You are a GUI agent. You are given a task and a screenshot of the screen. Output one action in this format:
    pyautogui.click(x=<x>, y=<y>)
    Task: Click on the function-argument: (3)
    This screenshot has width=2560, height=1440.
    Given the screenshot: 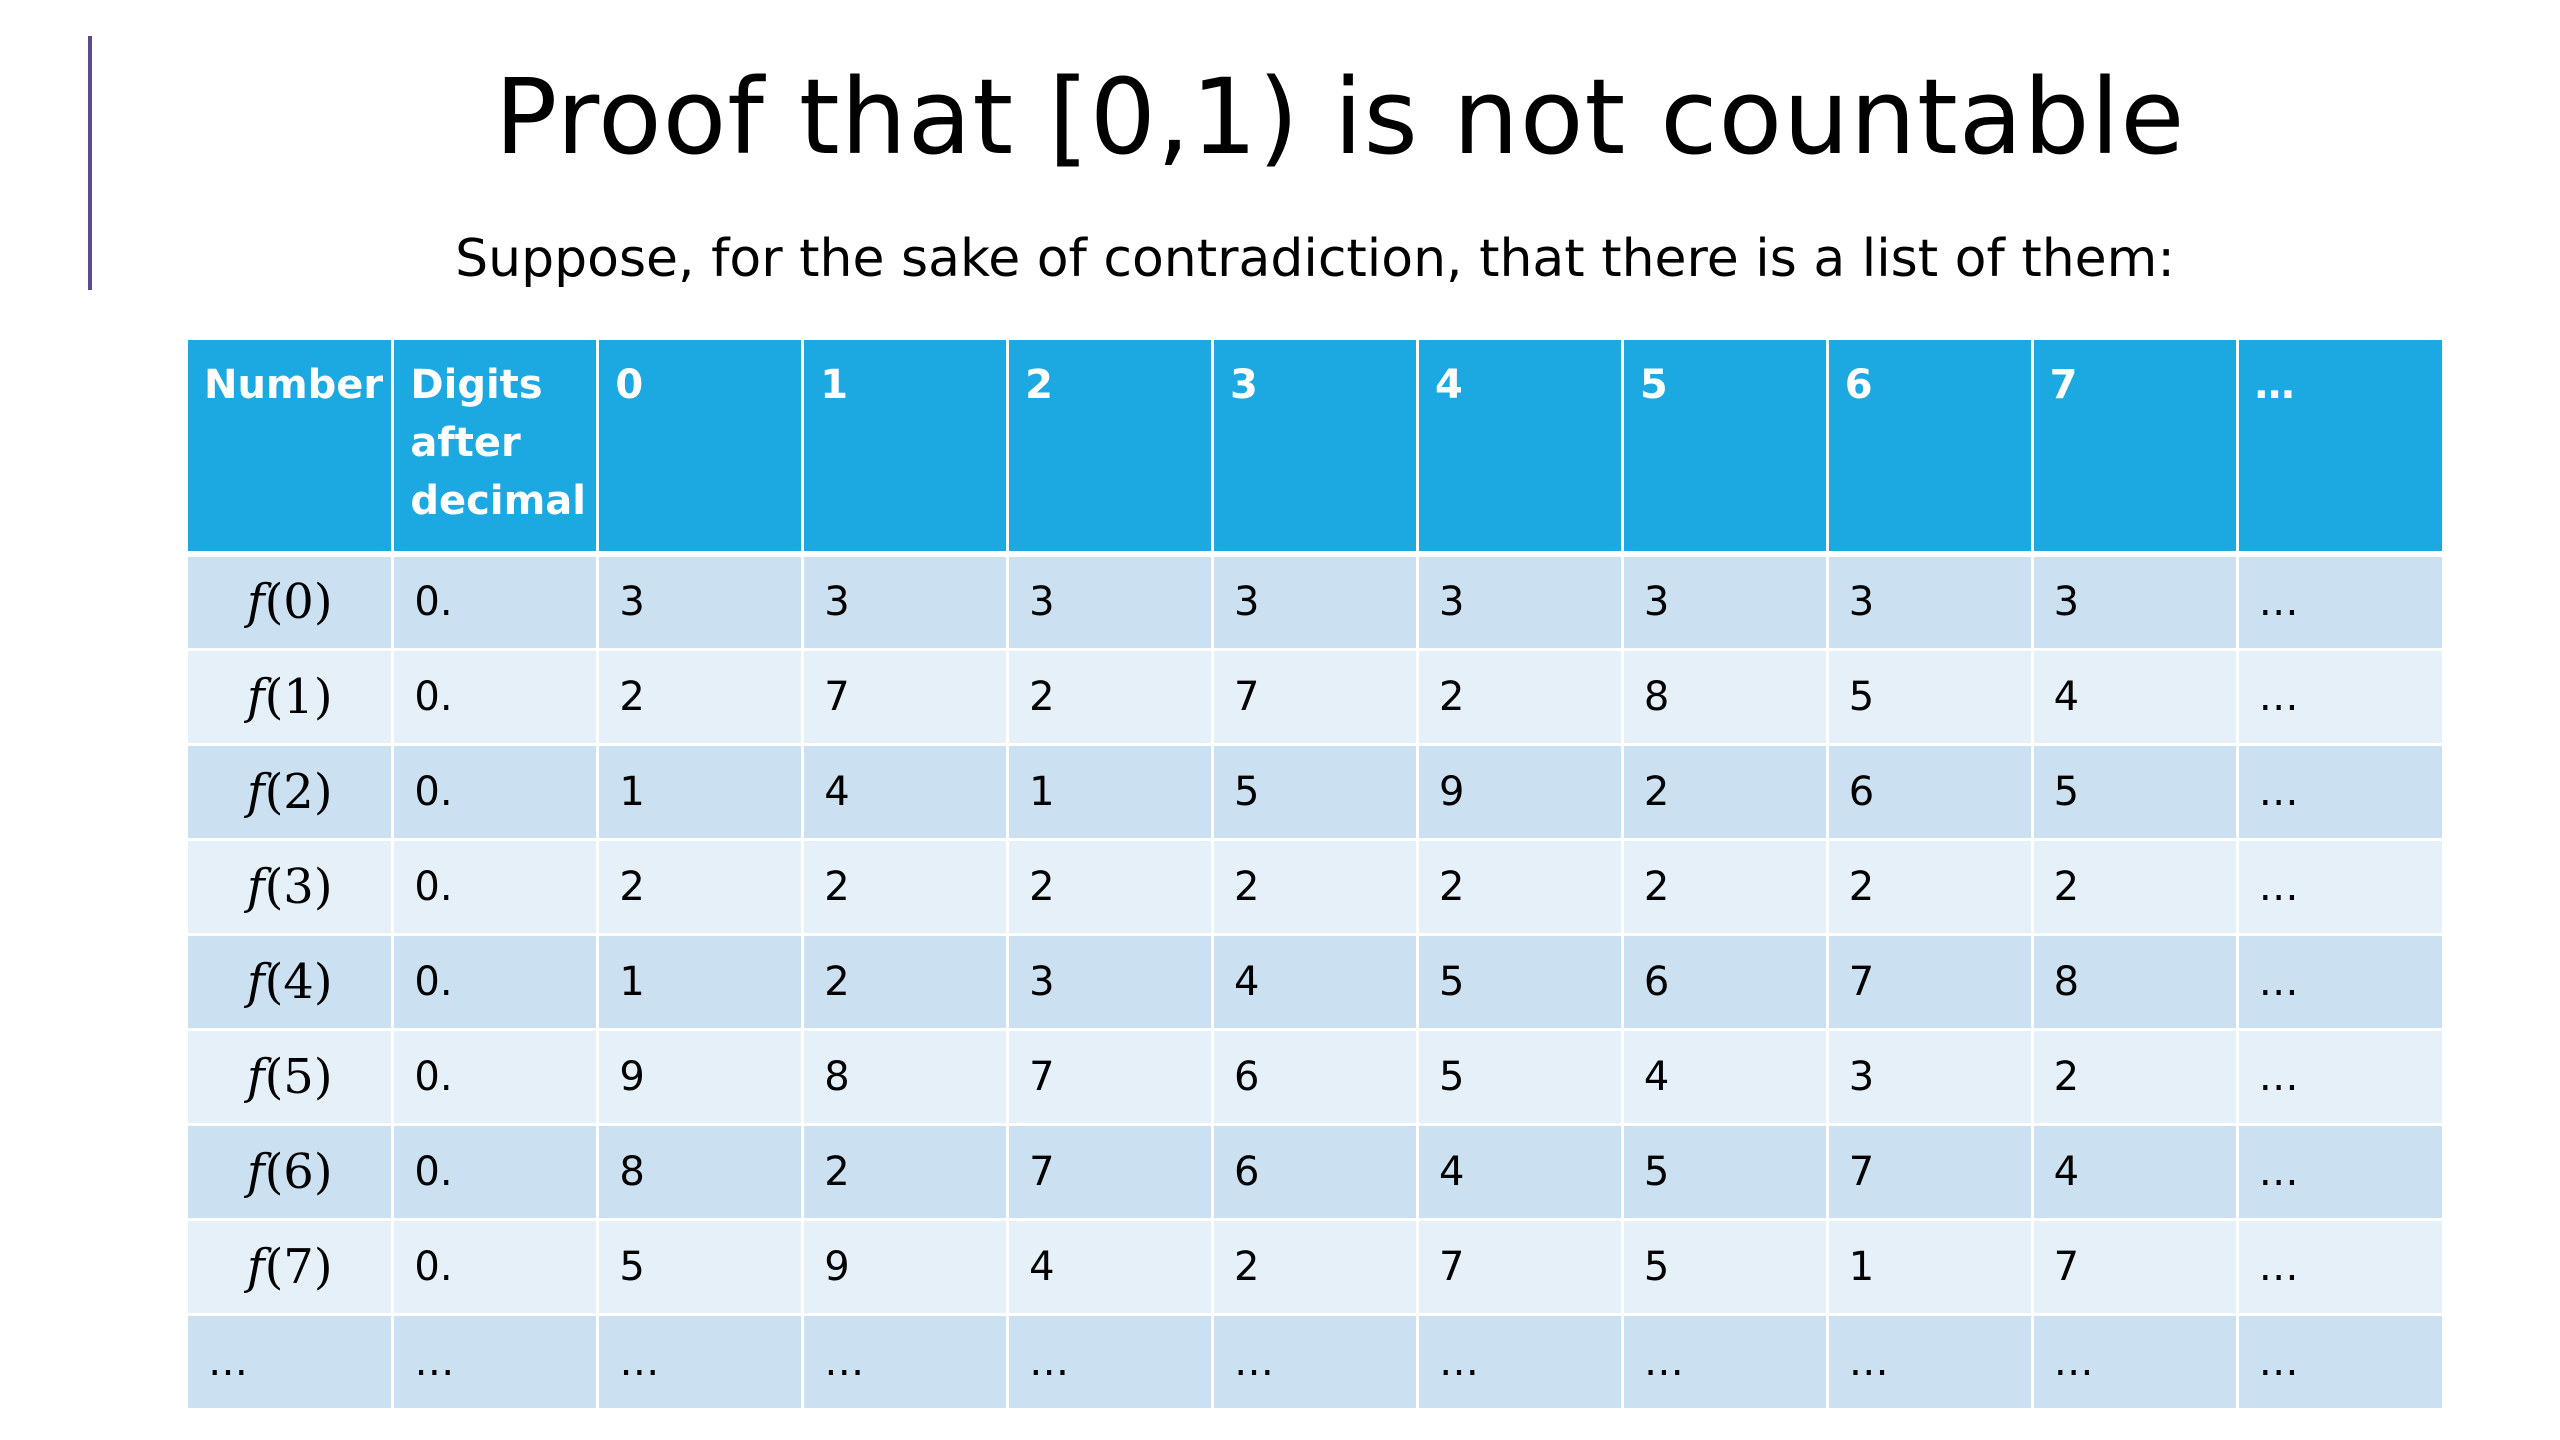 What is the action you would take?
    pyautogui.click(x=298, y=886)
    